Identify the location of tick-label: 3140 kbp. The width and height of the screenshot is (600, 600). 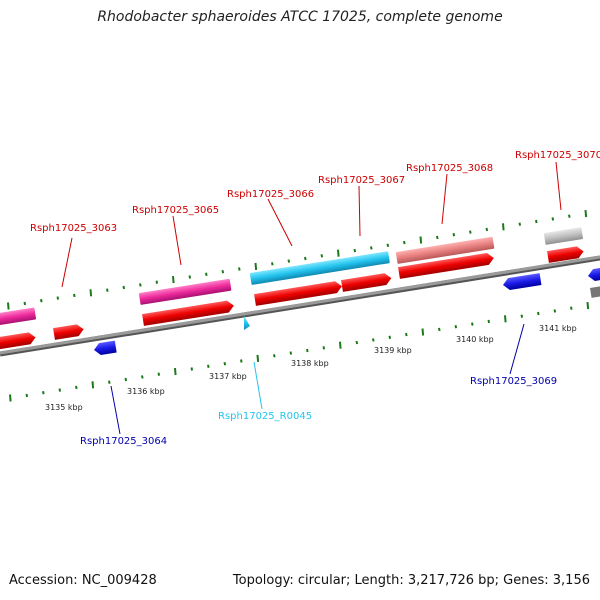
(475, 339).